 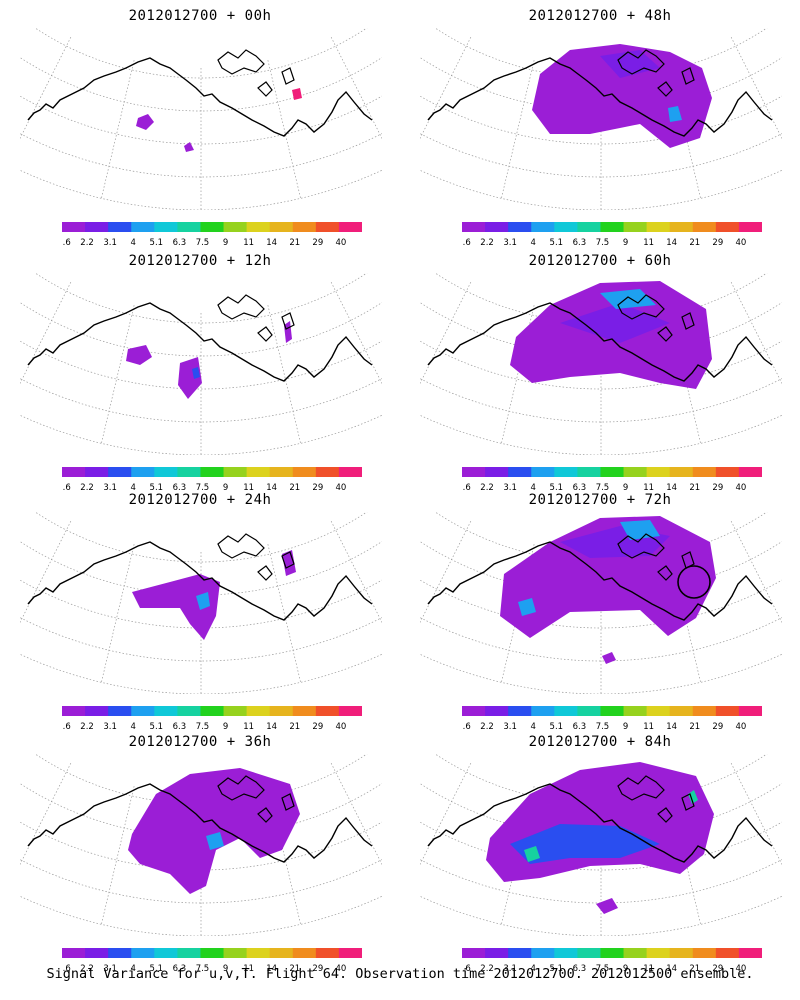 I want to click on map-plot, so click(x=601, y=603).